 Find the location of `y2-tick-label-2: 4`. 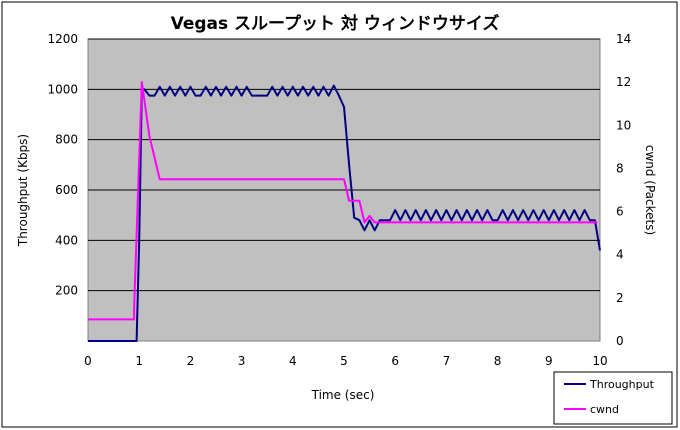

y2-tick-label-2: 4 is located at coordinates (620, 255).